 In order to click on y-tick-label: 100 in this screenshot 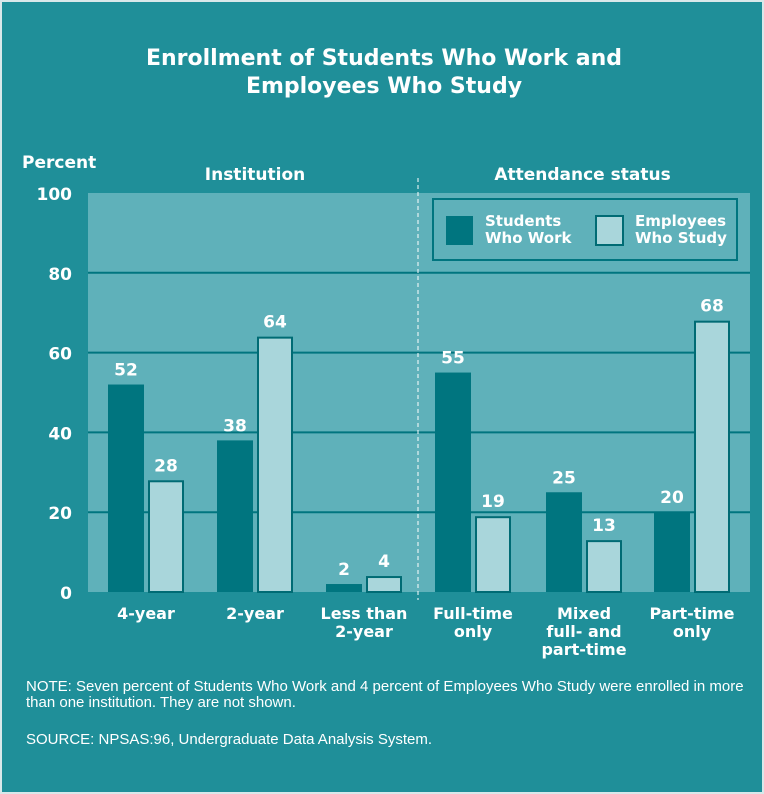, I will do `click(55, 195)`.